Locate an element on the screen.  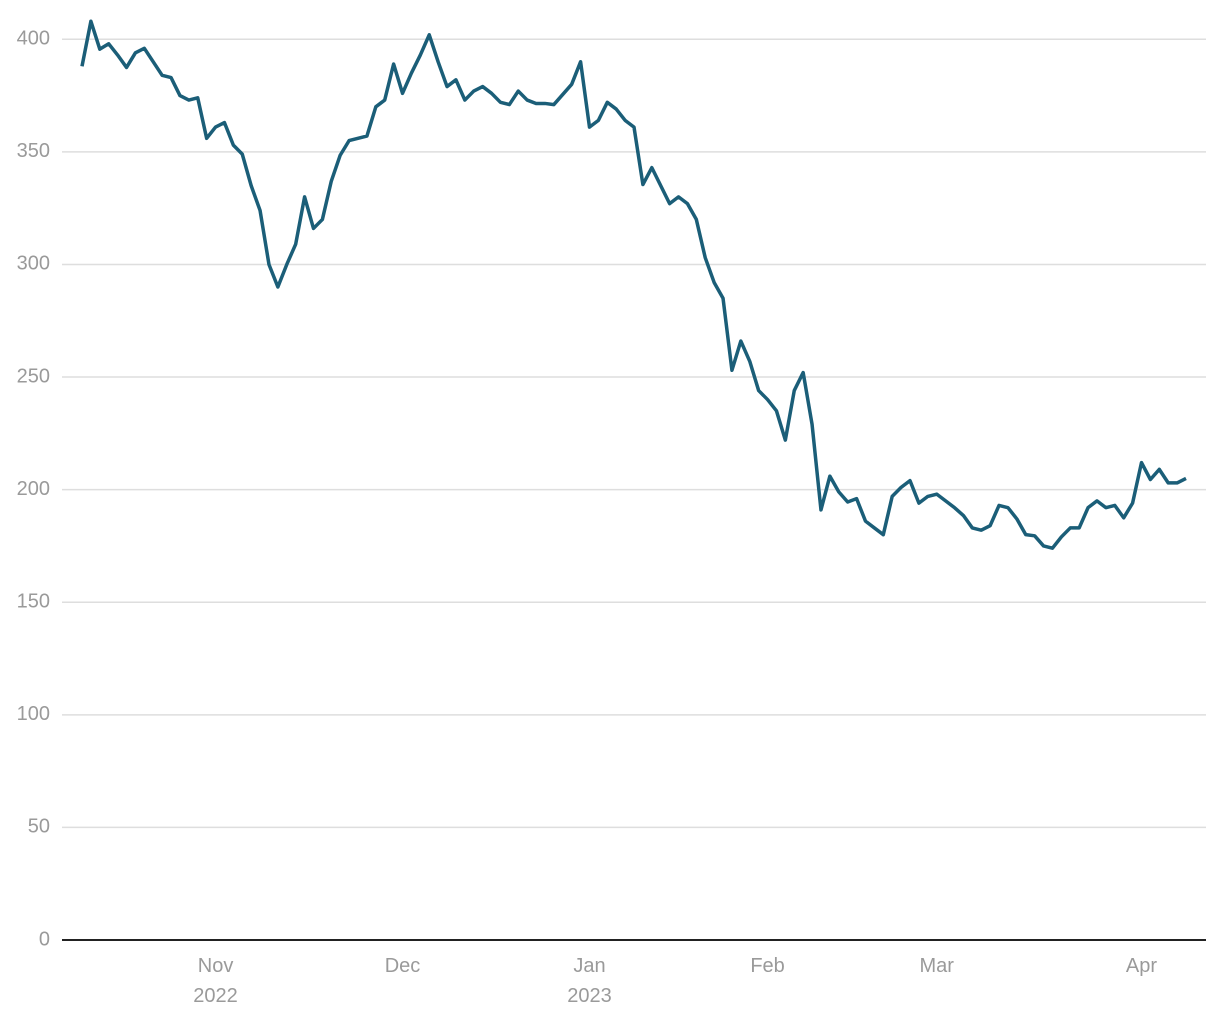
y-tick-label: 150 is located at coordinates (33, 602).